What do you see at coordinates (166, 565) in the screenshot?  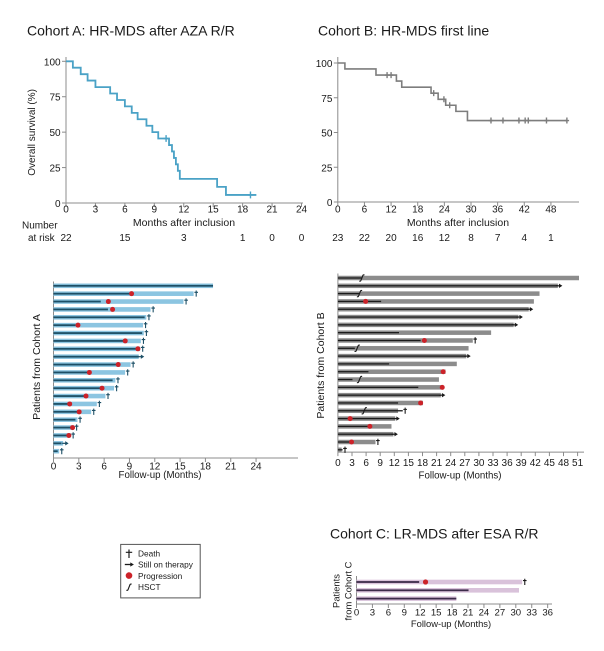 I see `svg-text: Still on therapy` at bounding box center [166, 565].